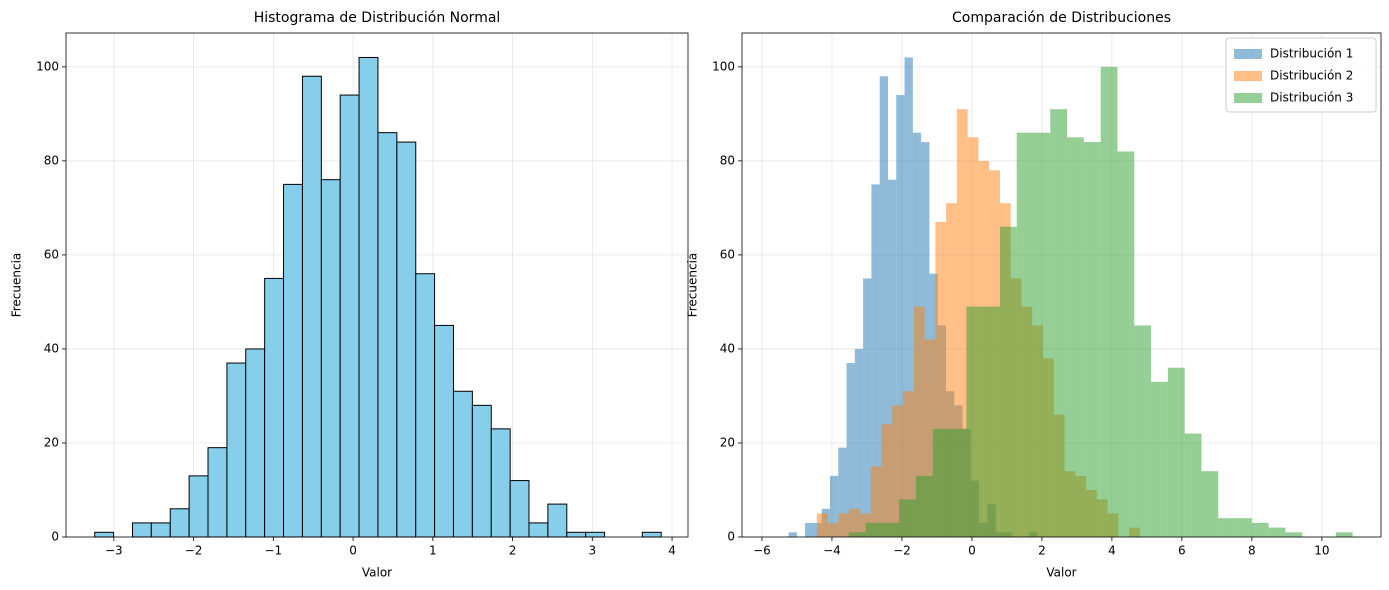  Describe the element at coordinates (433, 551) in the screenshot. I see `x-tick-label: 1` at that location.